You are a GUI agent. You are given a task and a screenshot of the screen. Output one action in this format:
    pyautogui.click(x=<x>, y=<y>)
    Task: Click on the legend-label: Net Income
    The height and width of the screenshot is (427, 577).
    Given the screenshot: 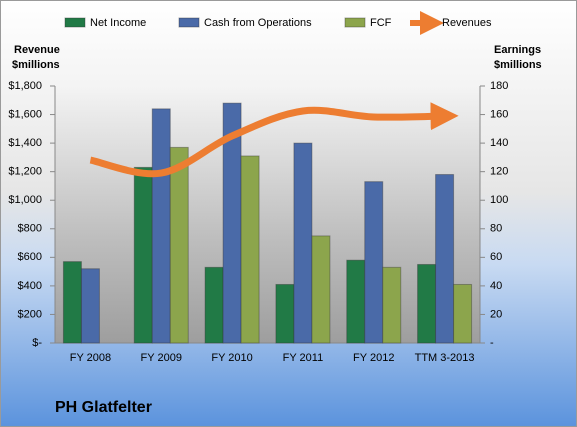 What is the action you would take?
    pyautogui.click(x=118, y=23)
    